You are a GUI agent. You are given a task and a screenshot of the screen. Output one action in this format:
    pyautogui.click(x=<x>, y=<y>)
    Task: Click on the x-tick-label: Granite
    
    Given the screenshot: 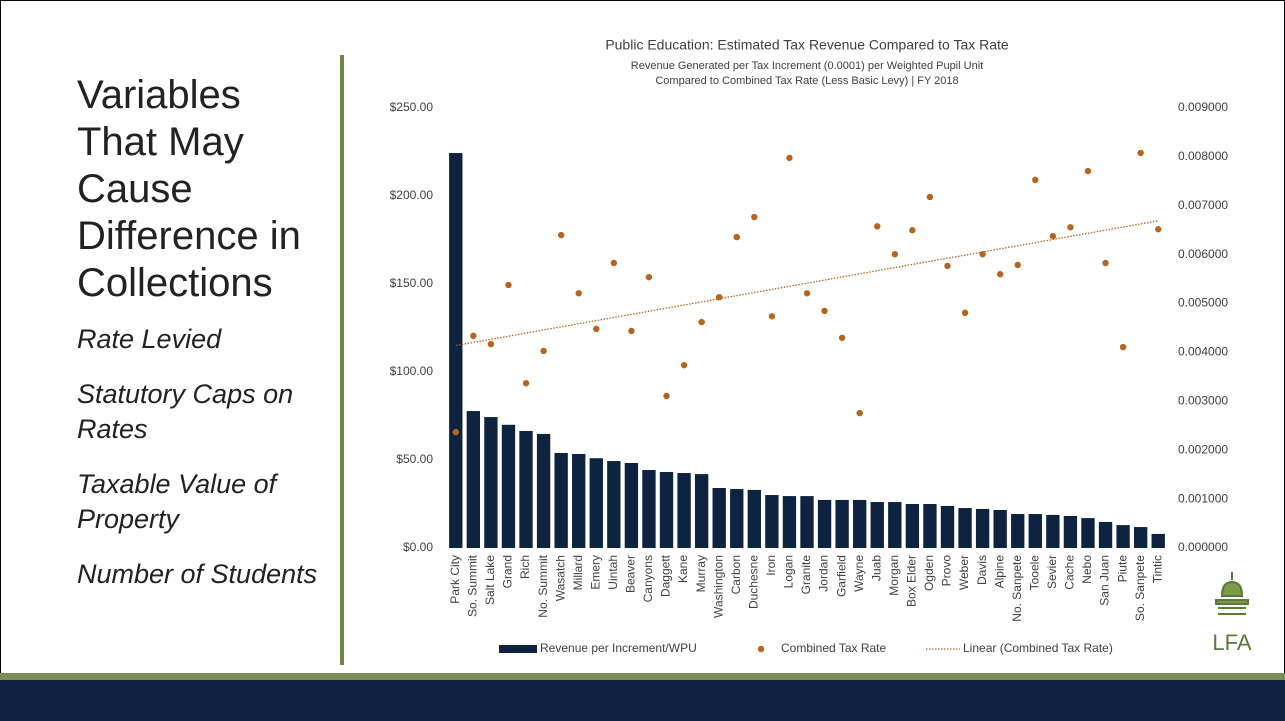 What is the action you would take?
    pyautogui.click(x=806, y=575)
    